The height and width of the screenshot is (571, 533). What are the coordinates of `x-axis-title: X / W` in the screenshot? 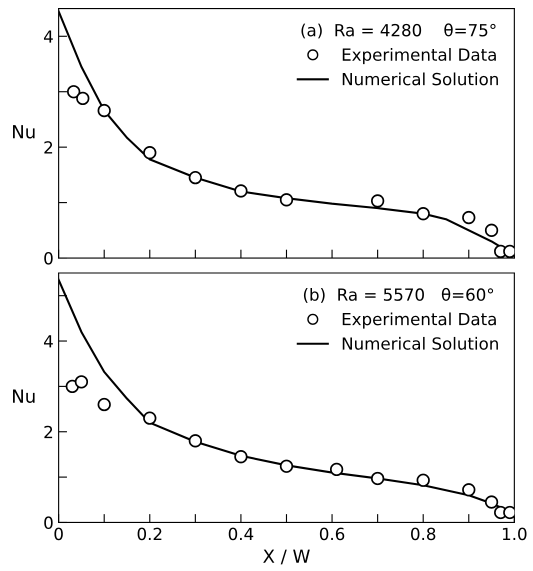 It's located at (286, 557).